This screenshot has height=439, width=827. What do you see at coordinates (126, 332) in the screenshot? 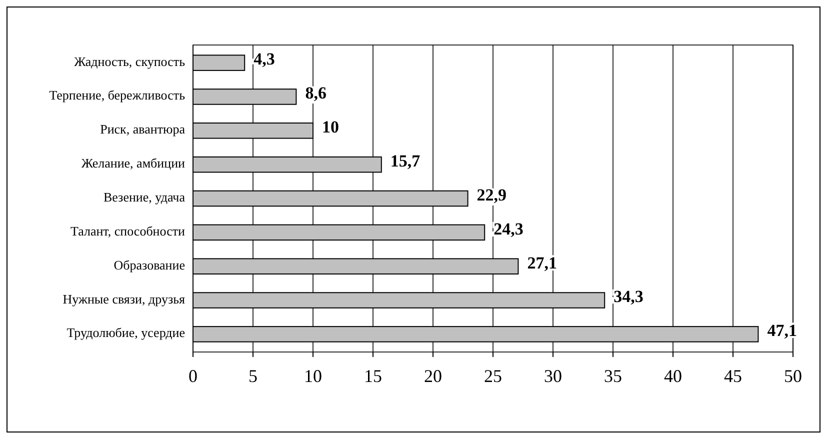
I see `y-tick-label: Трудолюбие, усердие` at bounding box center [126, 332].